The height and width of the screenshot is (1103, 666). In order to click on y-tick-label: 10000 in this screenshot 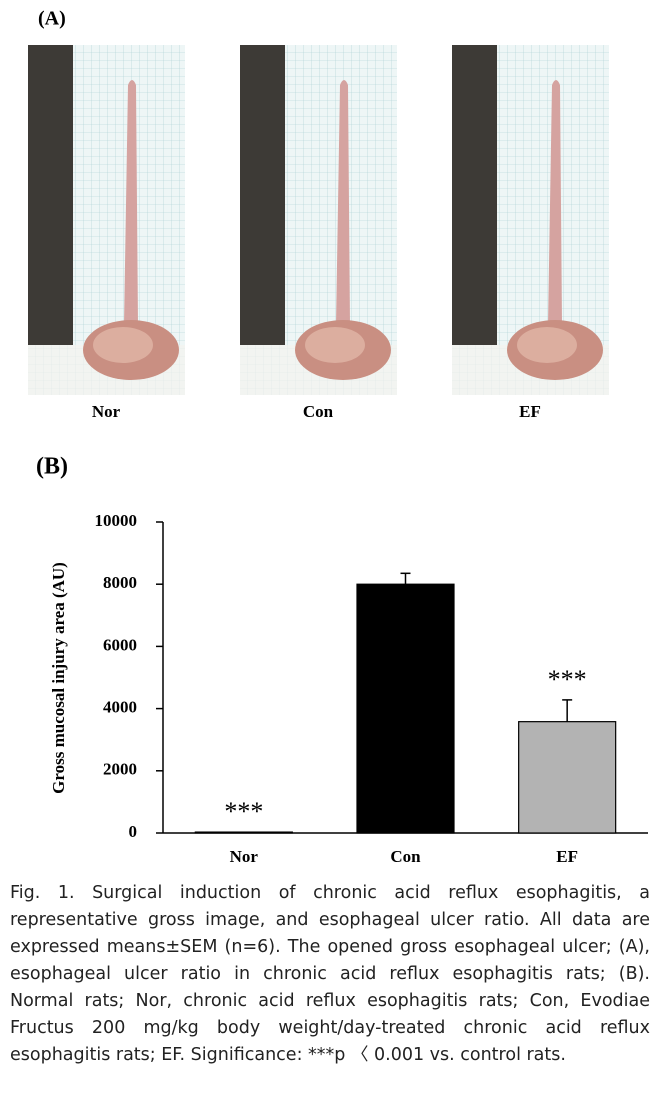, I will do `click(116, 520)`.